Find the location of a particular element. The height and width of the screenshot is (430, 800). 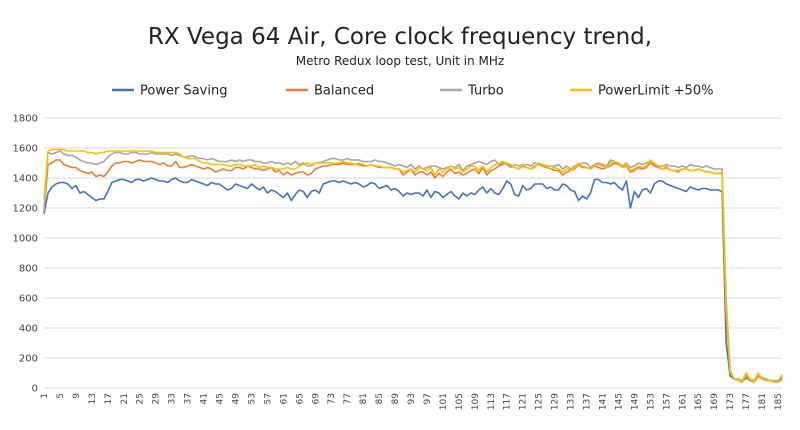

x-tick-label: 57 is located at coordinates (268, 398).